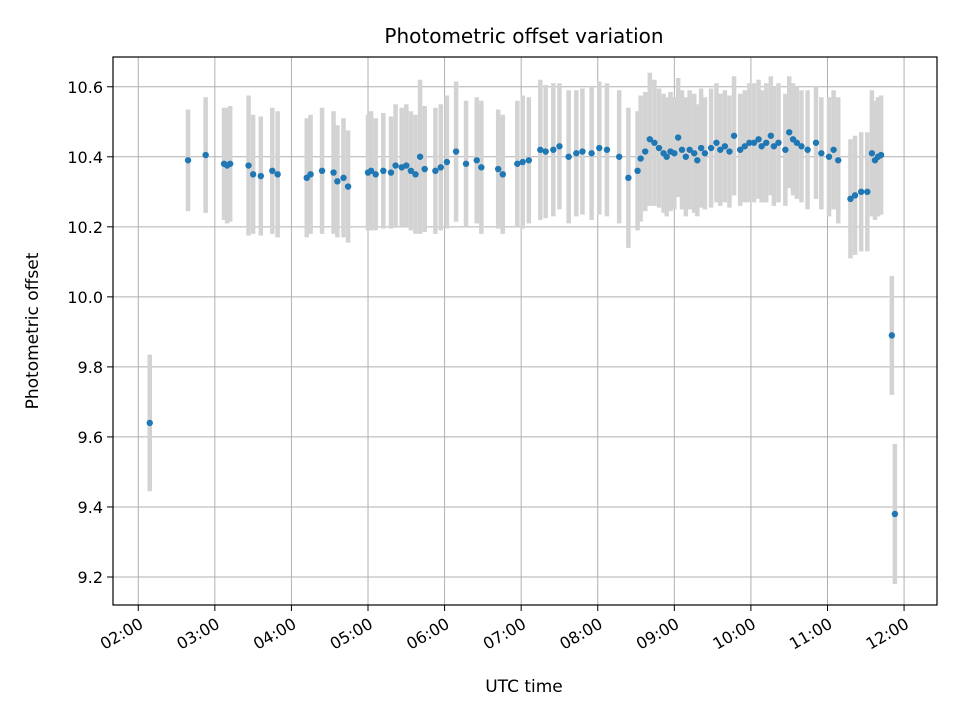 This screenshot has width=960, height=720. Describe the element at coordinates (85, 87) in the screenshot. I see `y-tick-label: 10.6` at that location.